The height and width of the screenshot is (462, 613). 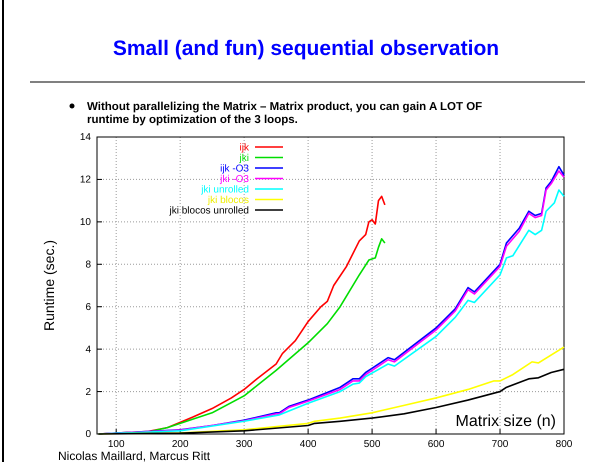 What do you see at coordinates (86, 222) in the screenshot?
I see `y-tick-label: 10` at bounding box center [86, 222].